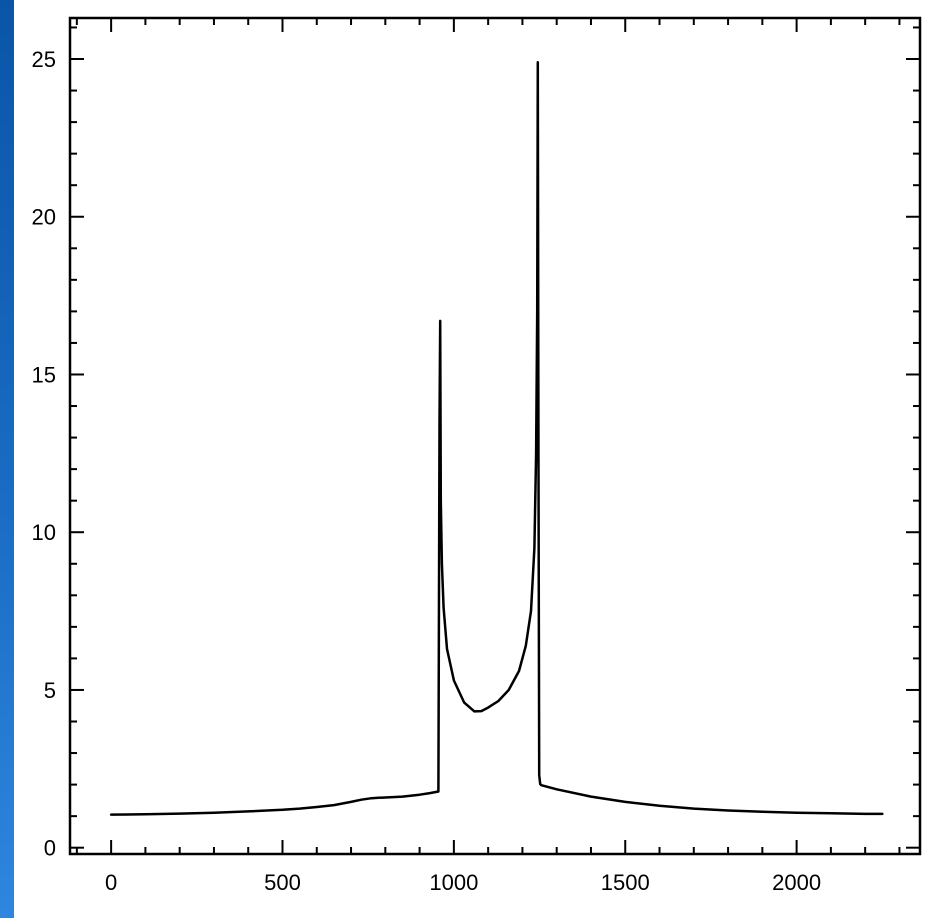 The width and height of the screenshot is (932, 923). Describe the element at coordinates (44, 59) in the screenshot. I see `y-tick-label: 25` at that location.